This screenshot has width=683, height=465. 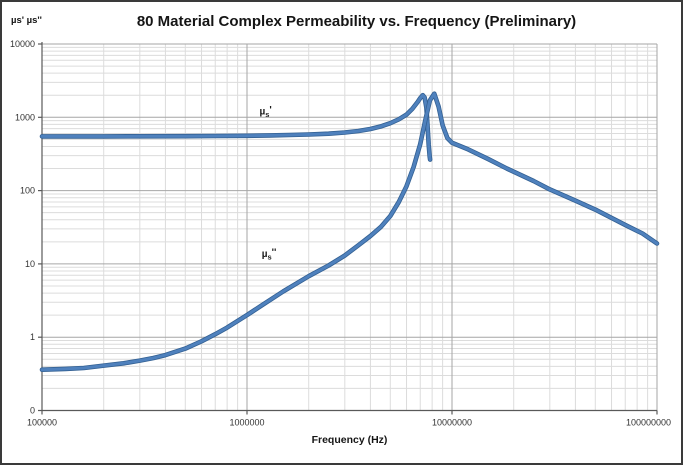 What do you see at coordinates (236, 127) in the screenshot?
I see `curve-mu-s-prime` at bounding box center [236, 127].